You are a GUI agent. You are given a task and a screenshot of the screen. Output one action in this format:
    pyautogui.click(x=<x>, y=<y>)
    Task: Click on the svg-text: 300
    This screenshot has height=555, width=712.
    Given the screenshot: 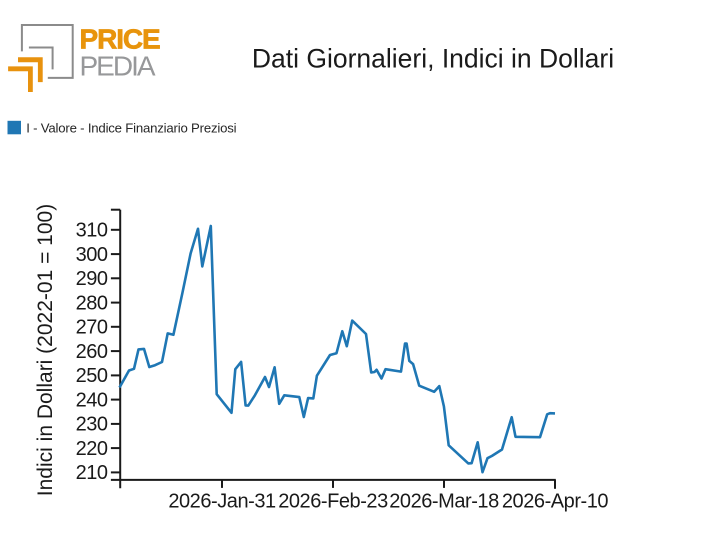 What is the action you would take?
    pyautogui.click(x=92, y=255)
    